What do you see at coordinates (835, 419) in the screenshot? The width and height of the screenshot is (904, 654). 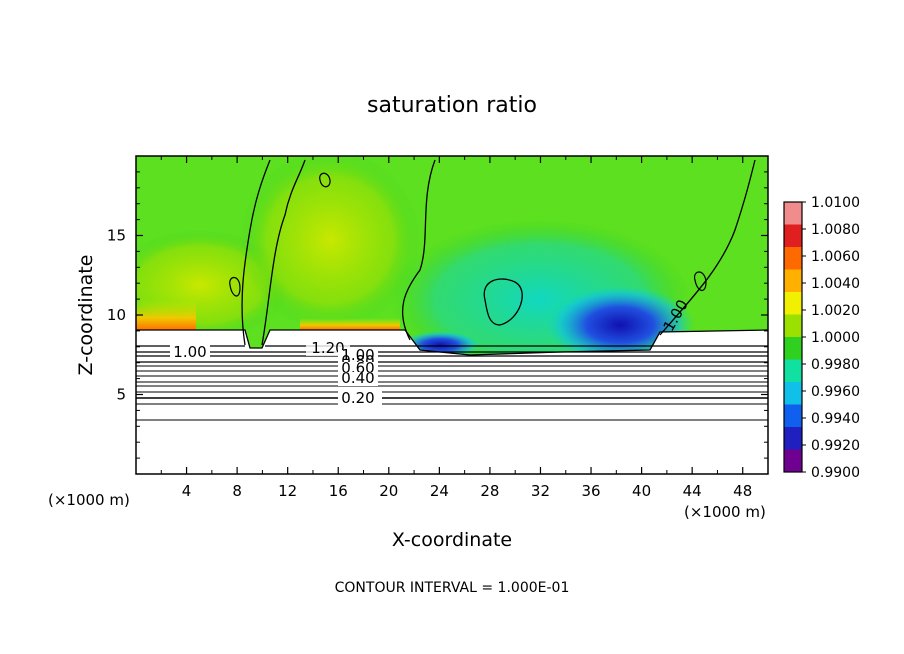 I see `colorbar-label: 0.9940` at bounding box center [835, 419].